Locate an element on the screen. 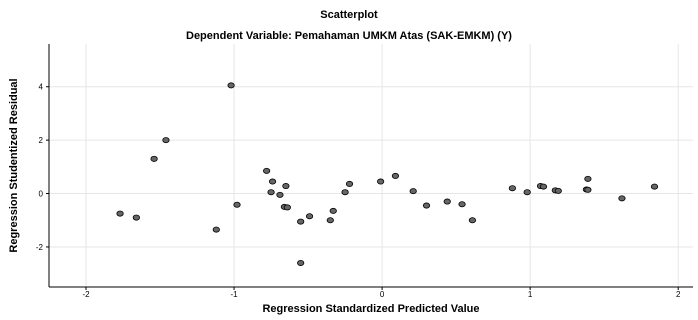 This screenshot has height=320, width=698. chart-title: Scatterplot is located at coordinates (349, 15).